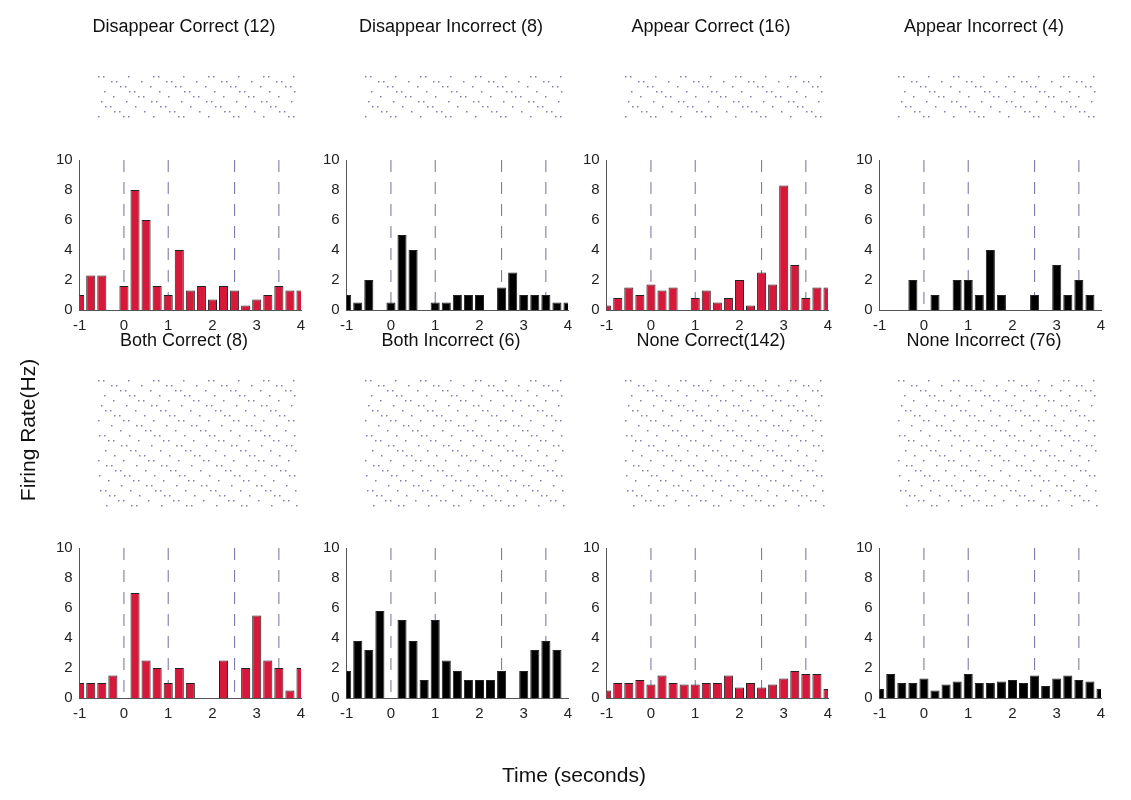  I want to click on chart-title: Appear Incorrect (4), so click(984, 26).